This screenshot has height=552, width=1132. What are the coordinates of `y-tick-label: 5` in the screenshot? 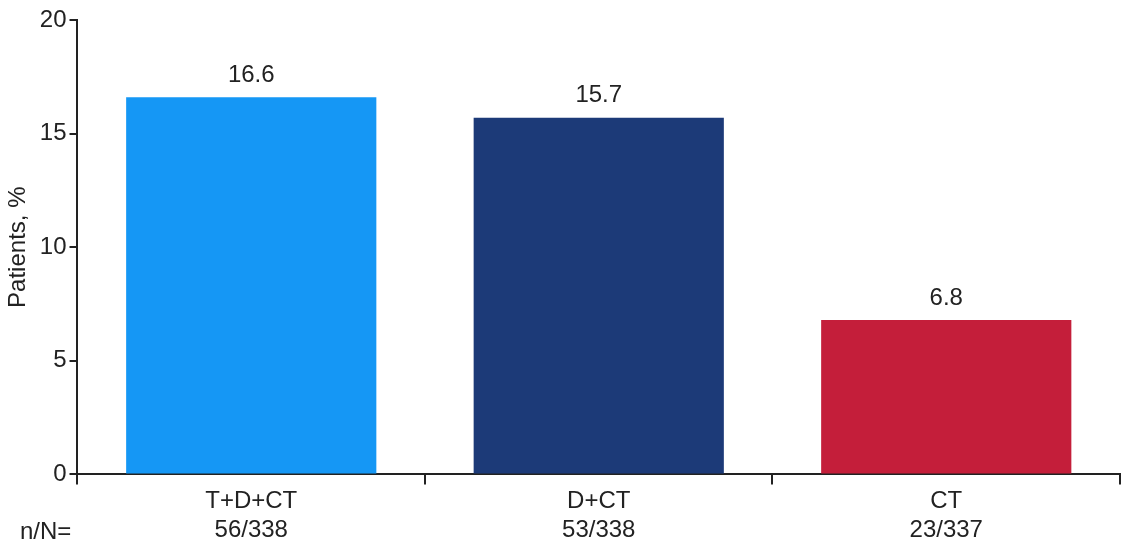 It's located at (60, 359).